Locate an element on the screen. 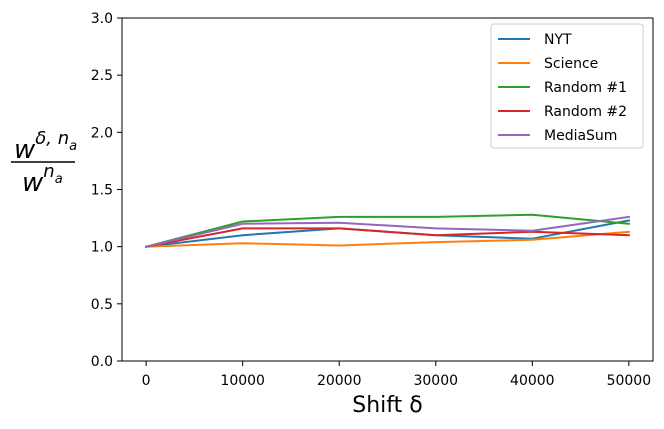 The image size is (664, 429). y-axis-ticks: 0.0 0.5 1.0 1.5 2.0 2.5 3.0 is located at coordinates (106, 190).